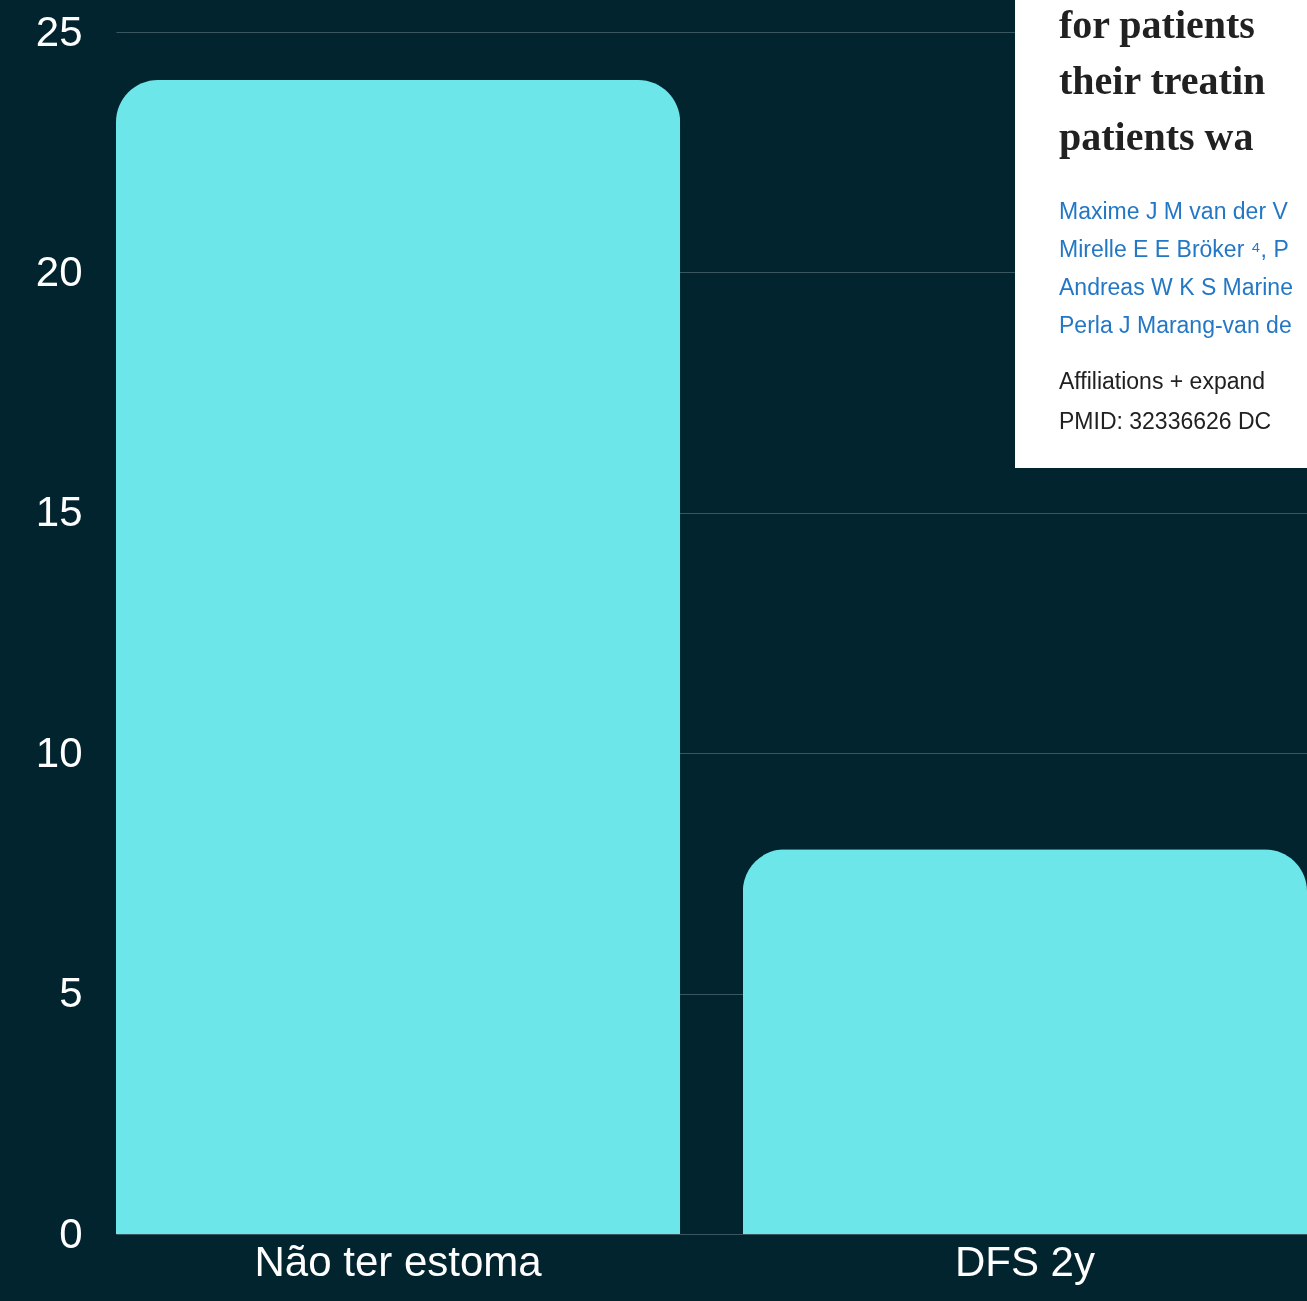  Describe the element at coordinates (59, 752) in the screenshot. I see `y-tick-label: 10` at that location.